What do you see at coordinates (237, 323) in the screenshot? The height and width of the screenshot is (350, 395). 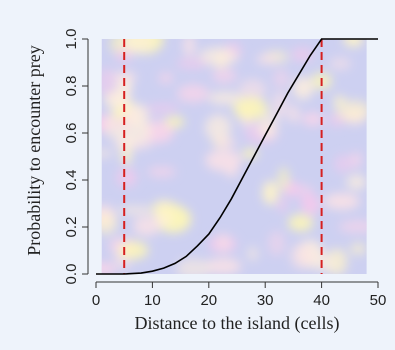 I see `x-axis-label: Distance to the island (cells)` at bounding box center [237, 323].